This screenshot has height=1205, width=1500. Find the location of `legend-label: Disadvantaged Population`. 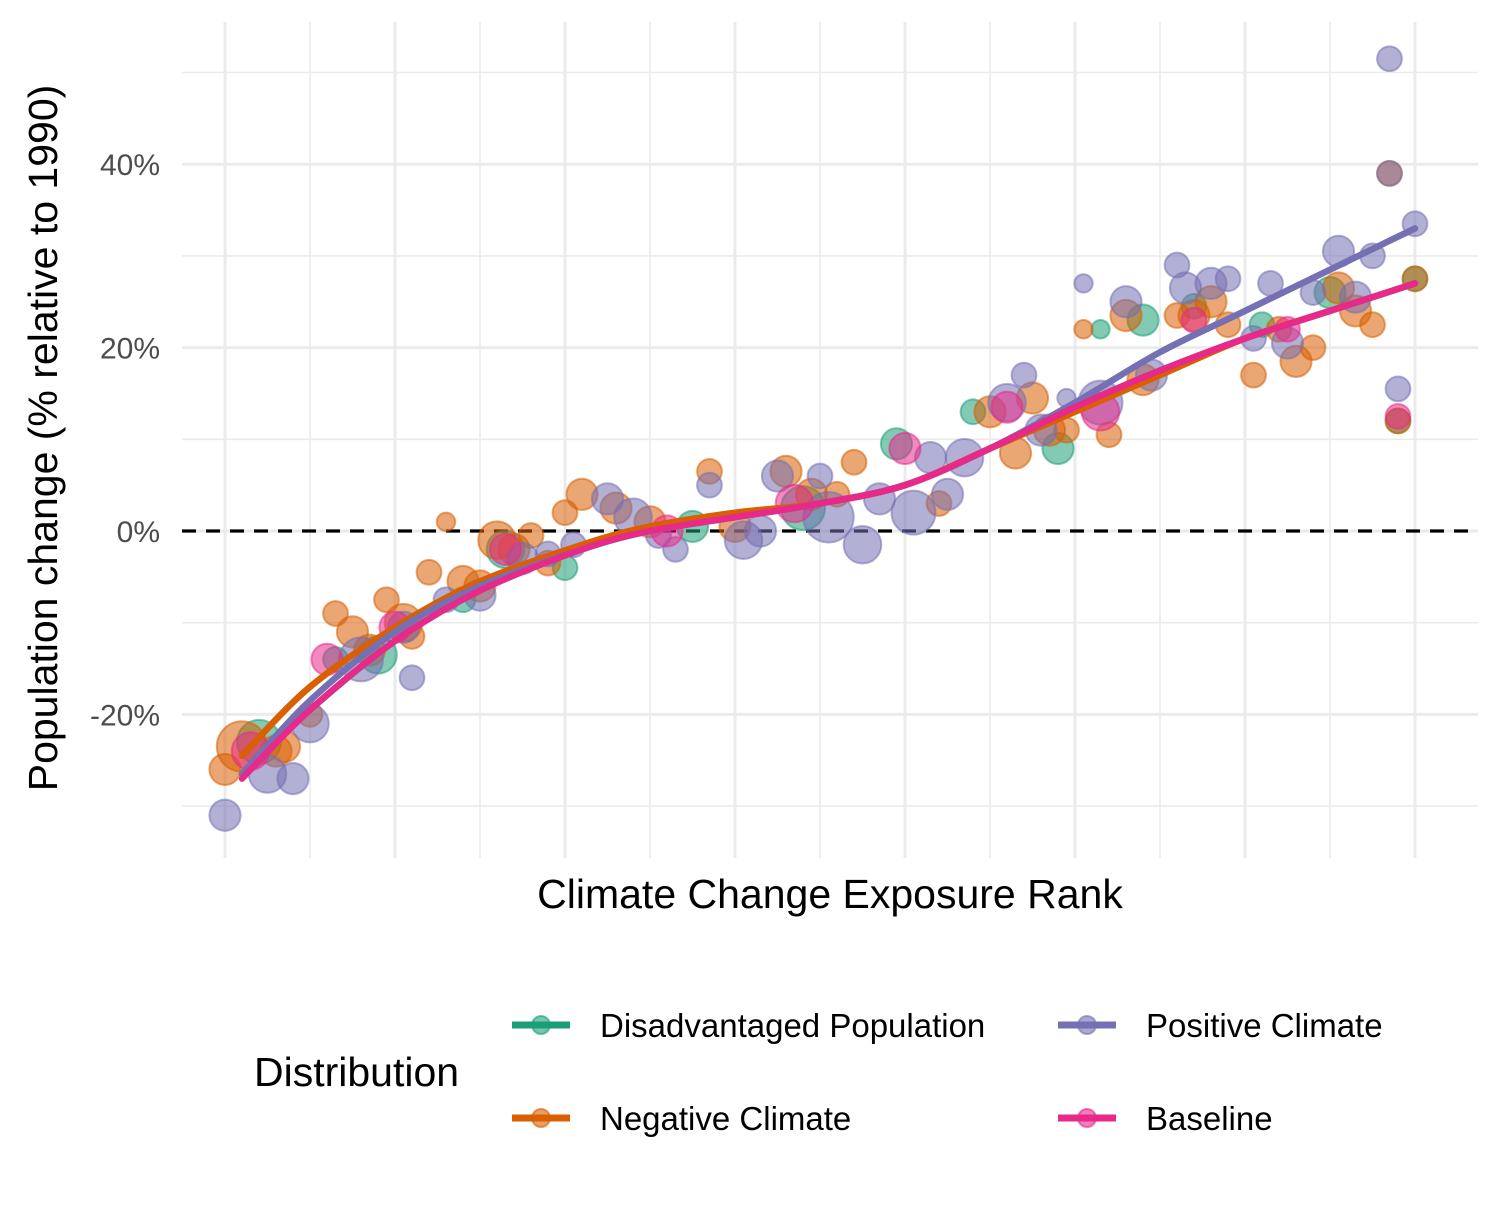

legend-label: Disadvantaged Population is located at coordinates (792, 1025).